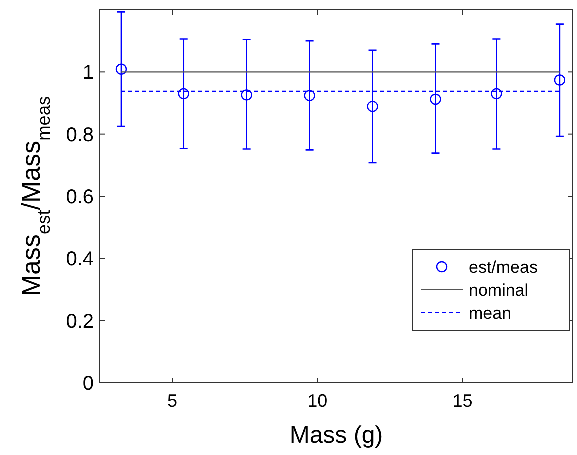  I want to click on y-tick-label: 0, so click(88, 384).